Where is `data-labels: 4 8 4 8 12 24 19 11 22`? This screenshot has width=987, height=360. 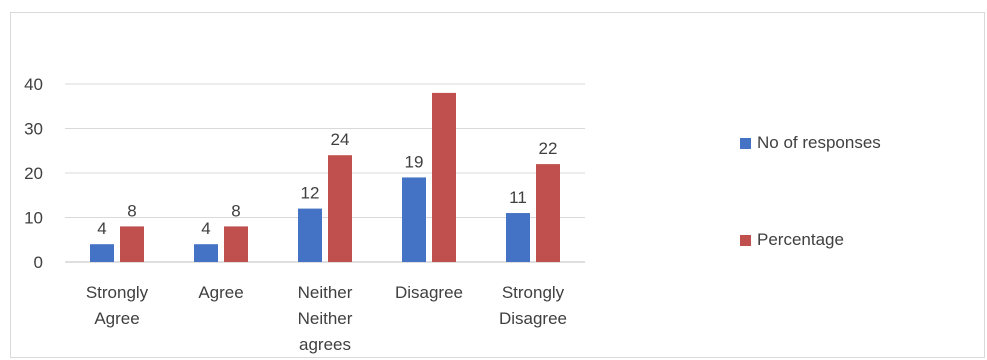 data-labels: 4 8 4 8 12 24 19 11 22 is located at coordinates (327, 184).